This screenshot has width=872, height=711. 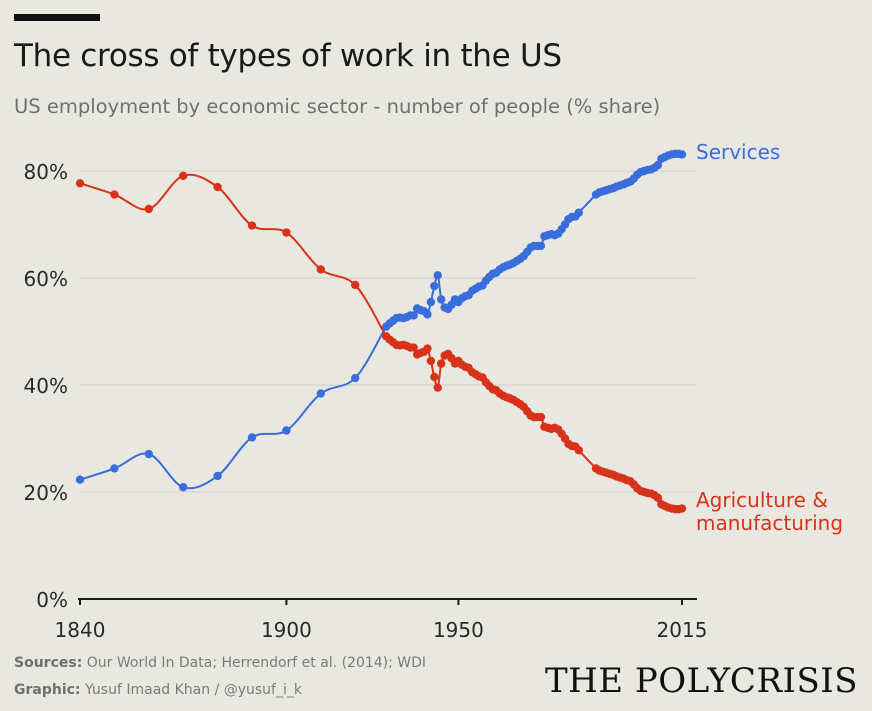 I want to click on y-tick-label: 60%, so click(x=46, y=279).